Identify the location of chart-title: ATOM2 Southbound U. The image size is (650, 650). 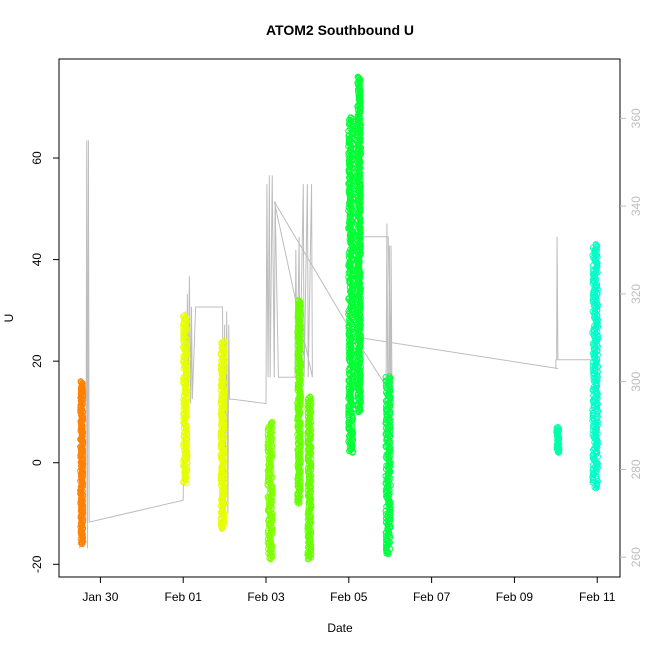
(340, 30).